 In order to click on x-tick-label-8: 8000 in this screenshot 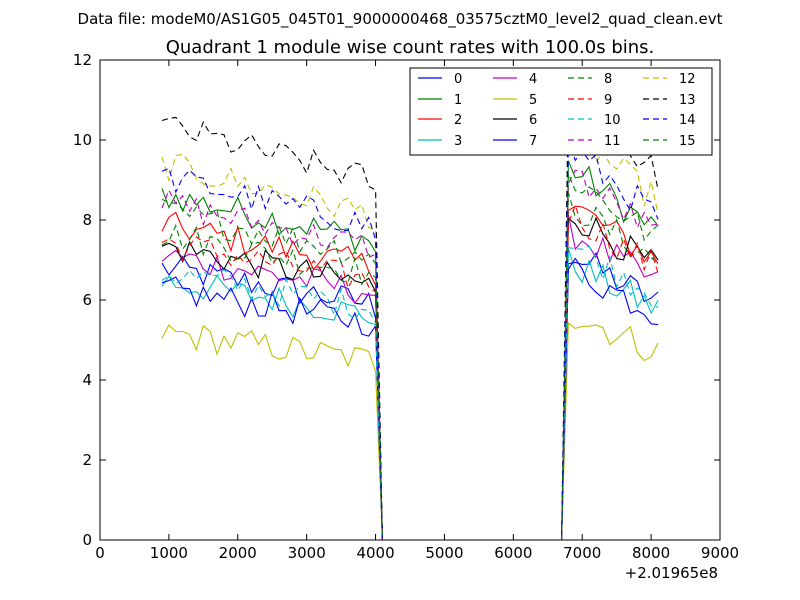, I will do `click(651, 553)`.